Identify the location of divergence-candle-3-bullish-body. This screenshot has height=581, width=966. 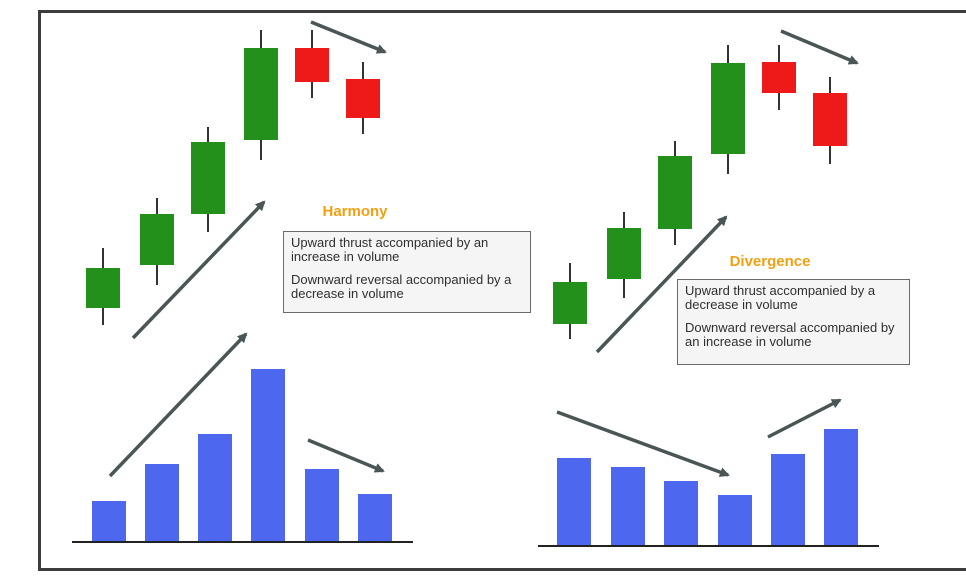
(675, 192).